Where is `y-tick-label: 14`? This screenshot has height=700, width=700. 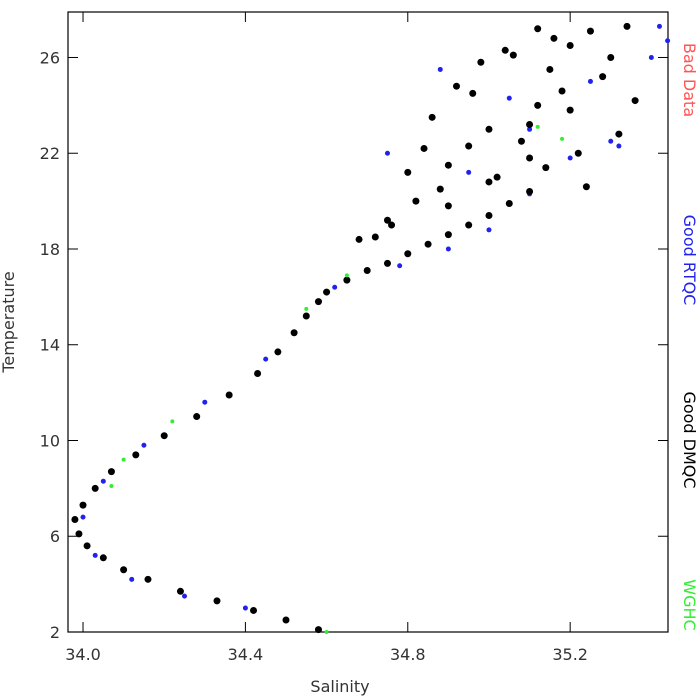
y-tick-label: 14 is located at coordinates (50, 345).